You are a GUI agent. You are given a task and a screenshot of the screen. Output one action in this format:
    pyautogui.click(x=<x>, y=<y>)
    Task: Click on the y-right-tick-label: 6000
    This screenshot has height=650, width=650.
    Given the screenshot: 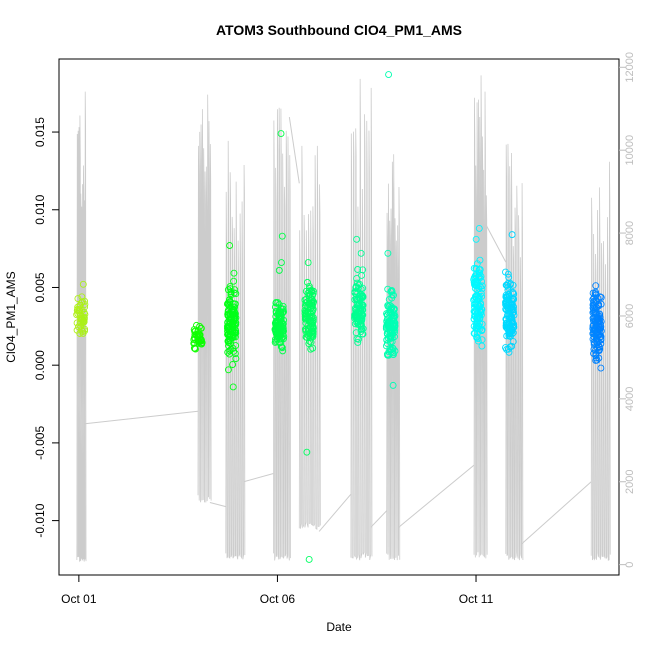 What is the action you would take?
    pyautogui.click(x=630, y=316)
    